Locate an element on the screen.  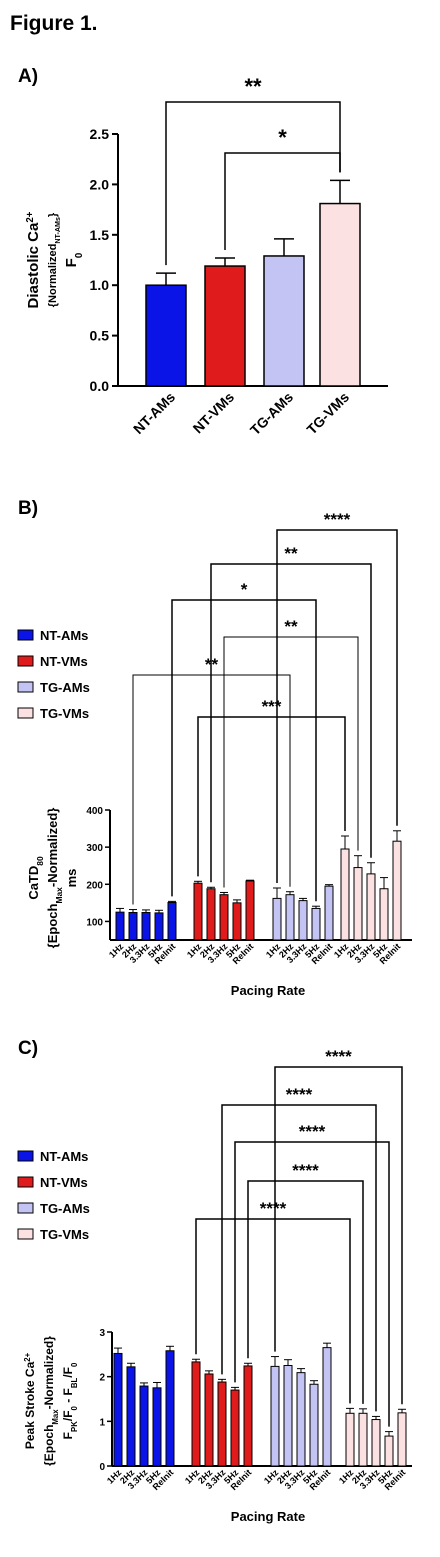
bar-tg-ams-1hz is located at coordinates (277, 919).